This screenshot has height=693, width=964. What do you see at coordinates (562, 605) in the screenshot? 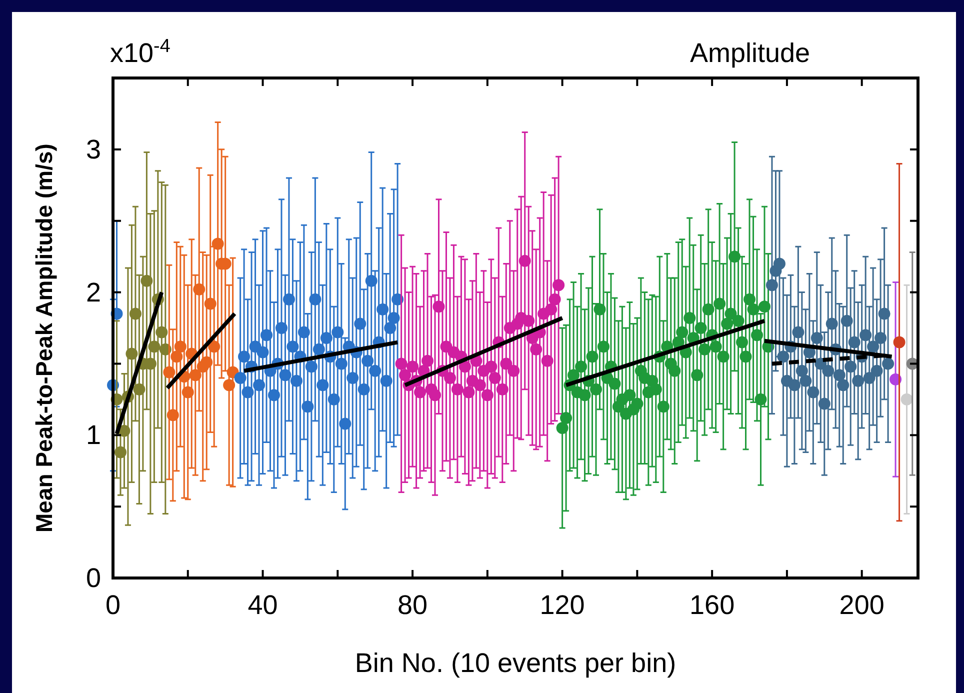
I see `x-tick-label: 120` at bounding box center [562, 605].